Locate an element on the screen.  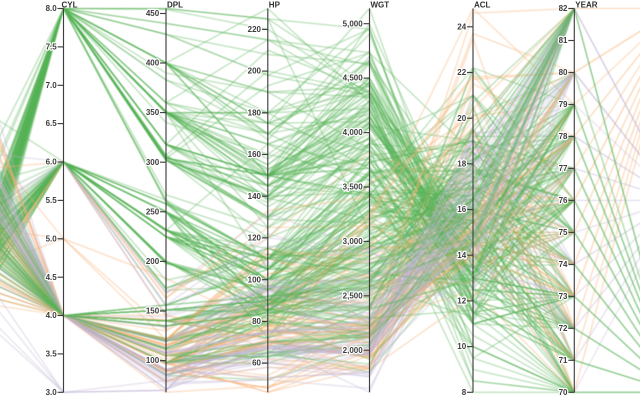
svg-text: 5.5 is located at coordinates (52, 200).